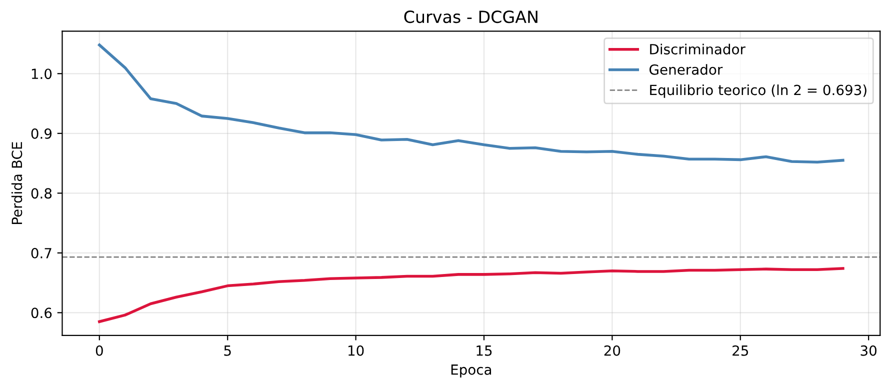  Describe the element at coordinates (99, 350) in the screenshot. I see `x-tick-label: 0` at that location.